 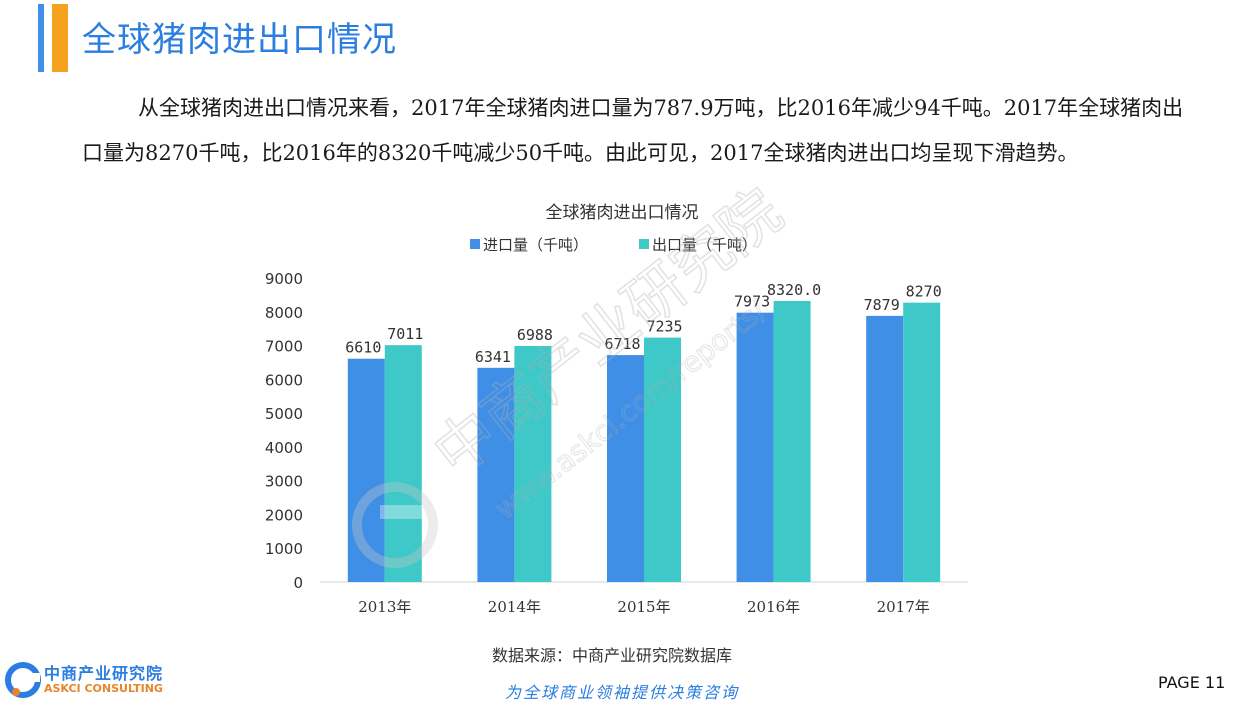 What do you see at coordinates (284, 448) in the screenshot?
I see `y-tick-label: 4000` at bounding box center [284, 448].